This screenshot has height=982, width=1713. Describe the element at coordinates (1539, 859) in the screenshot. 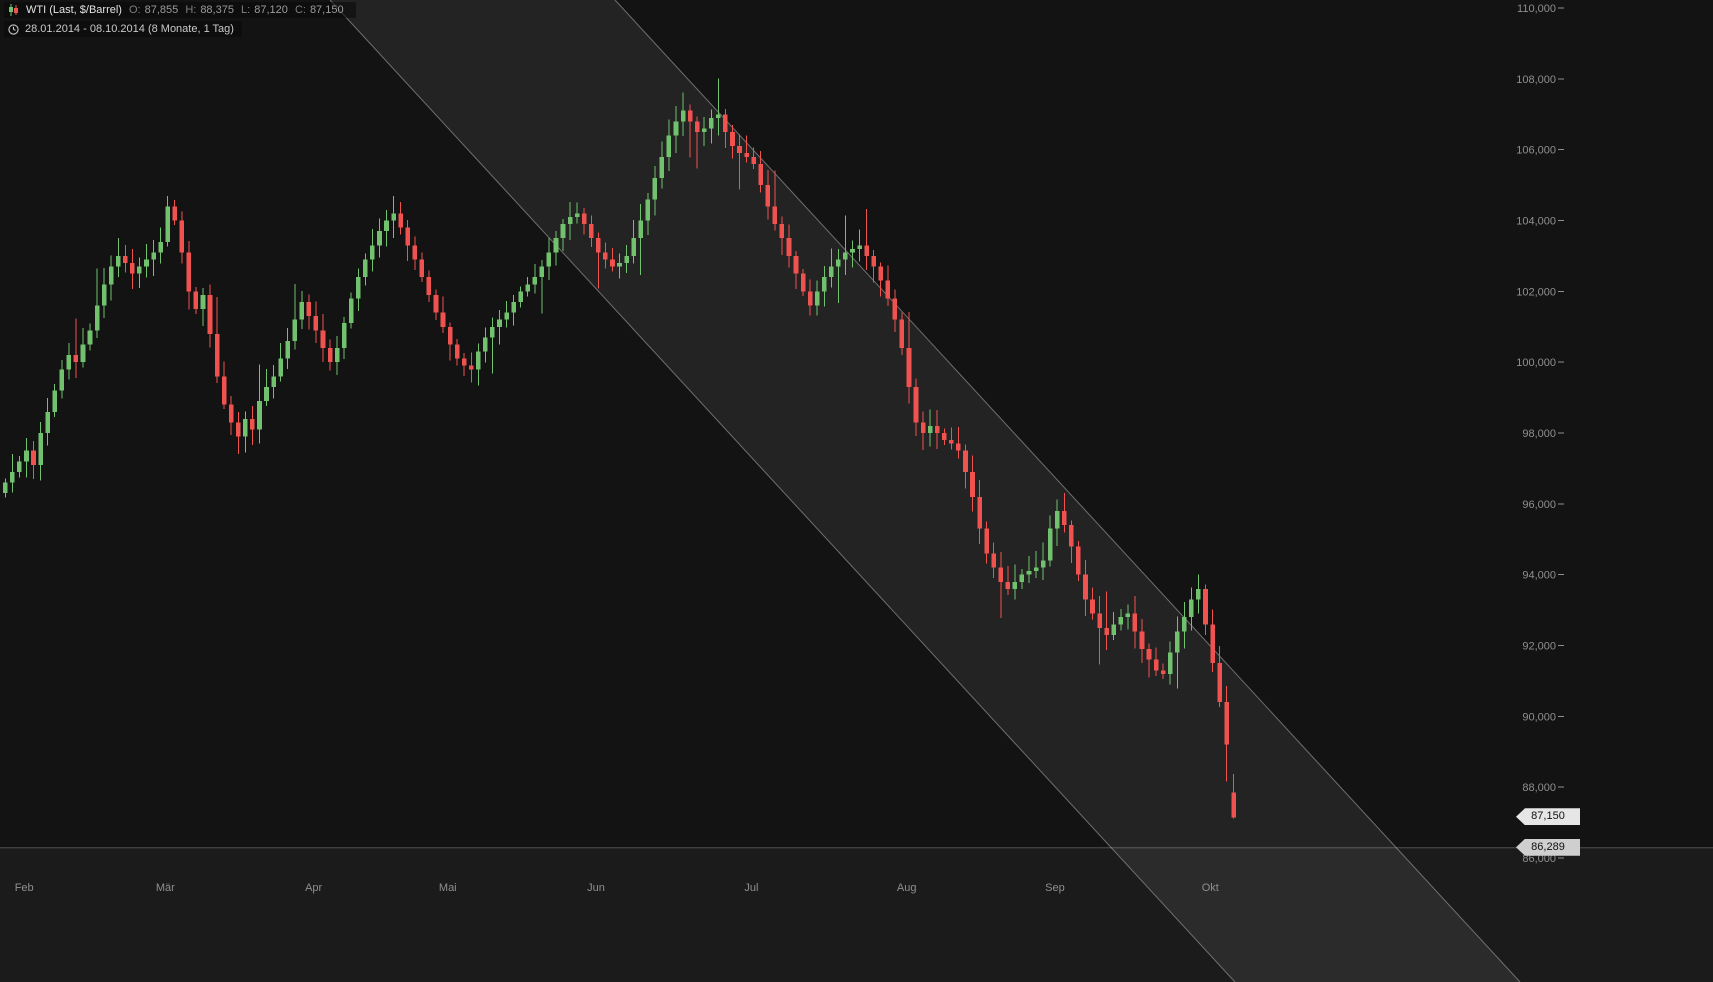

I see `y-axis-label: 86,000` at that location.